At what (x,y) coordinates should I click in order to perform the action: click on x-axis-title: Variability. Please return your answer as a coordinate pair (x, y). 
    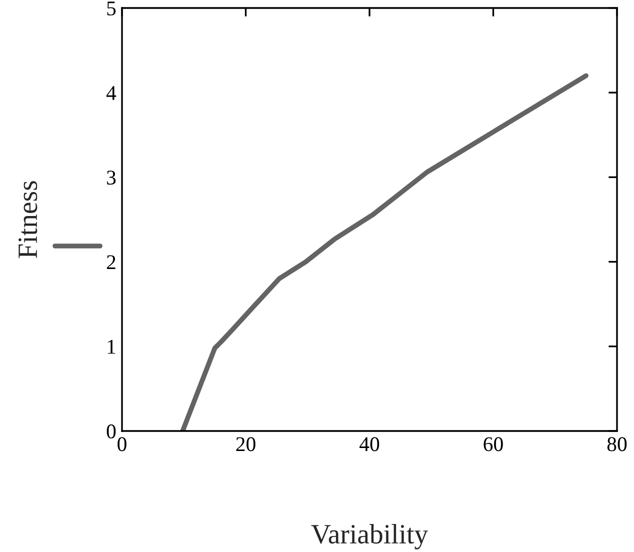
    Looking at the image, I should click on (369, 537).